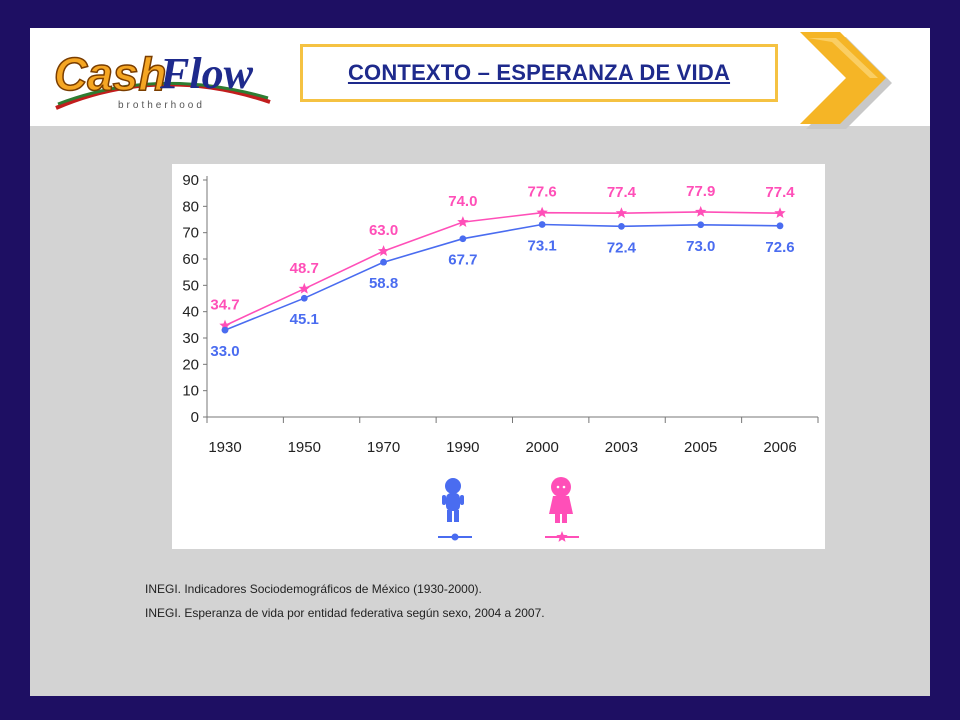  I want to click on data-label-male: 58.8, so click(383, 283).